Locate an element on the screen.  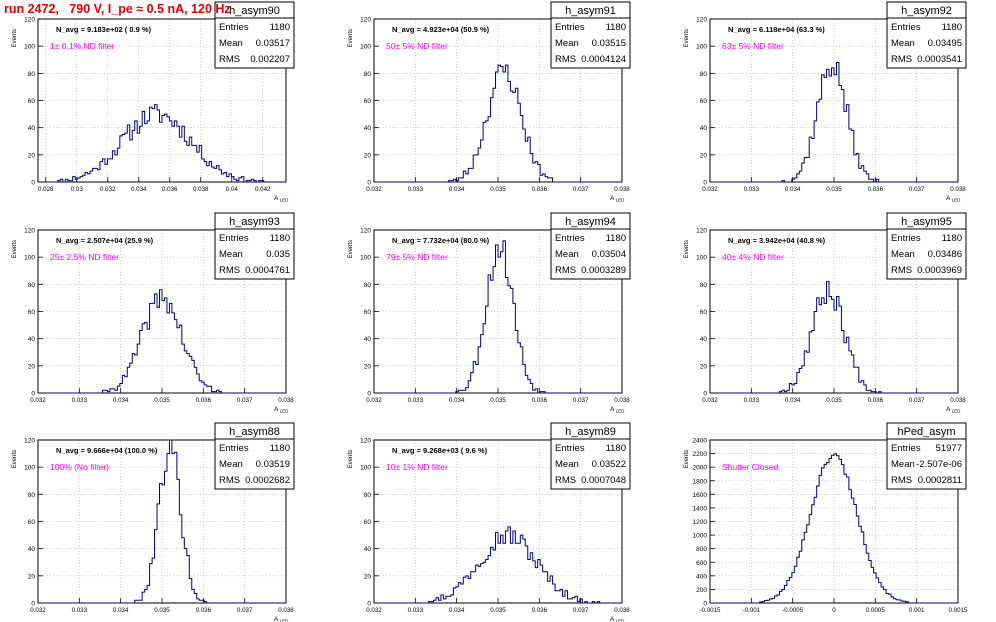
histogram-name: hPed_asym is located at coordinates (926, 432).